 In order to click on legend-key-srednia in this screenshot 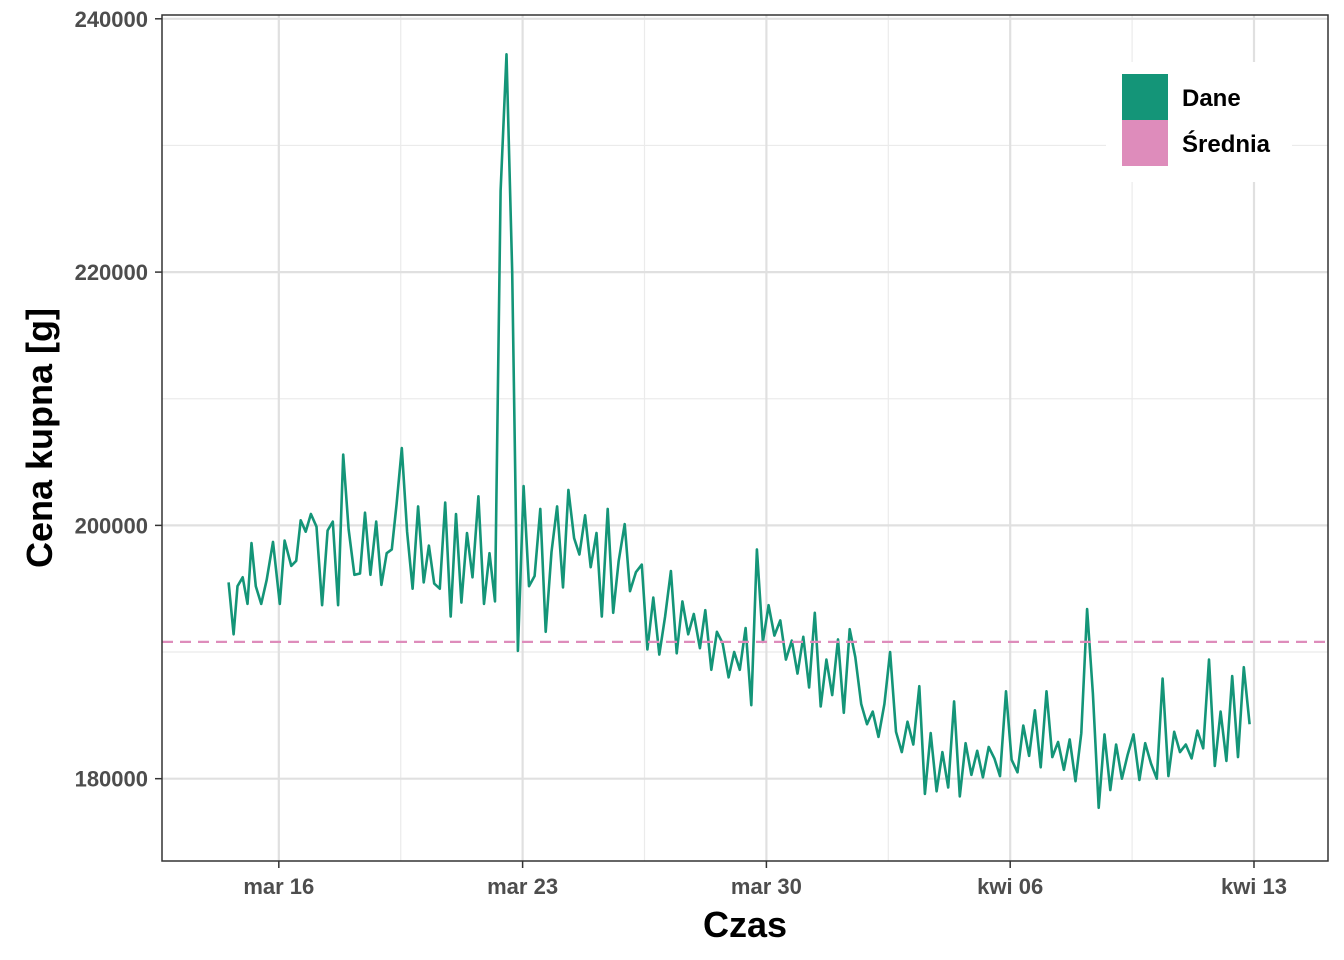, I will do `click(1145, 143)`.